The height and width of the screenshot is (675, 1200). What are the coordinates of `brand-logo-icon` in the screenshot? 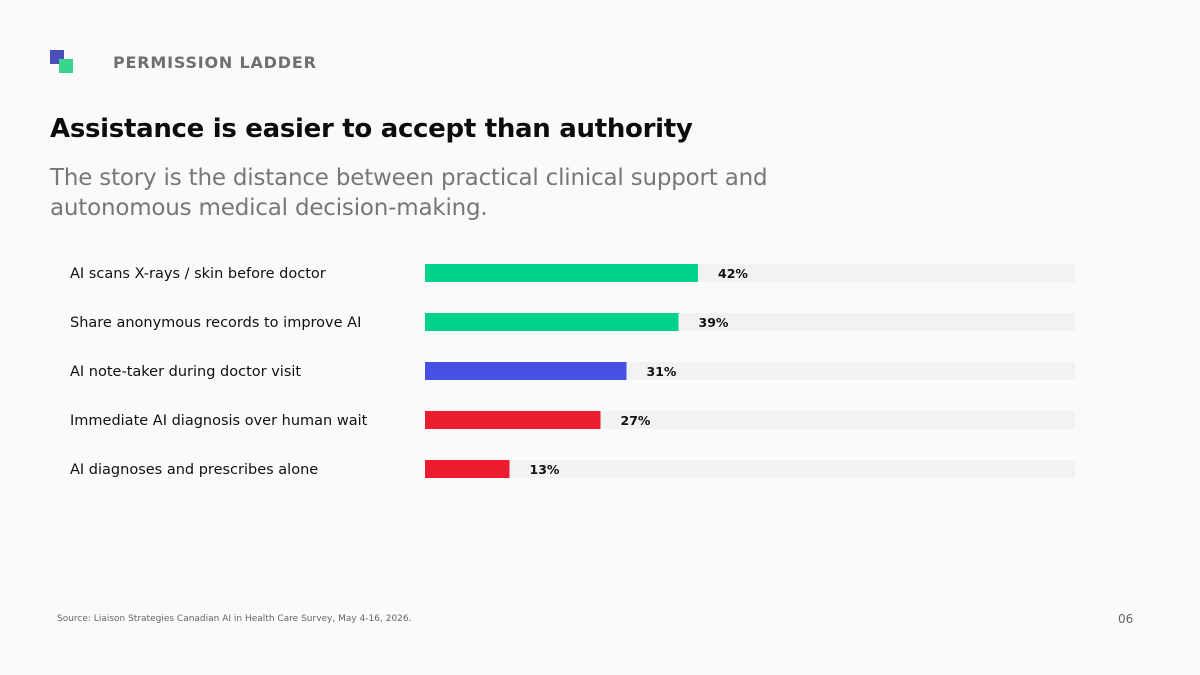 It's located at (62, 62).